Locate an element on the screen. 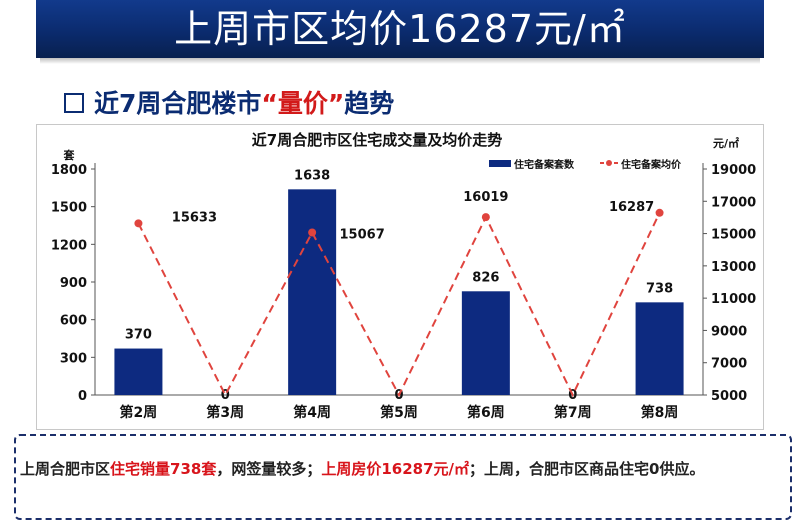  x-tick-label: 第4周 is located at coordinates (312, 412).